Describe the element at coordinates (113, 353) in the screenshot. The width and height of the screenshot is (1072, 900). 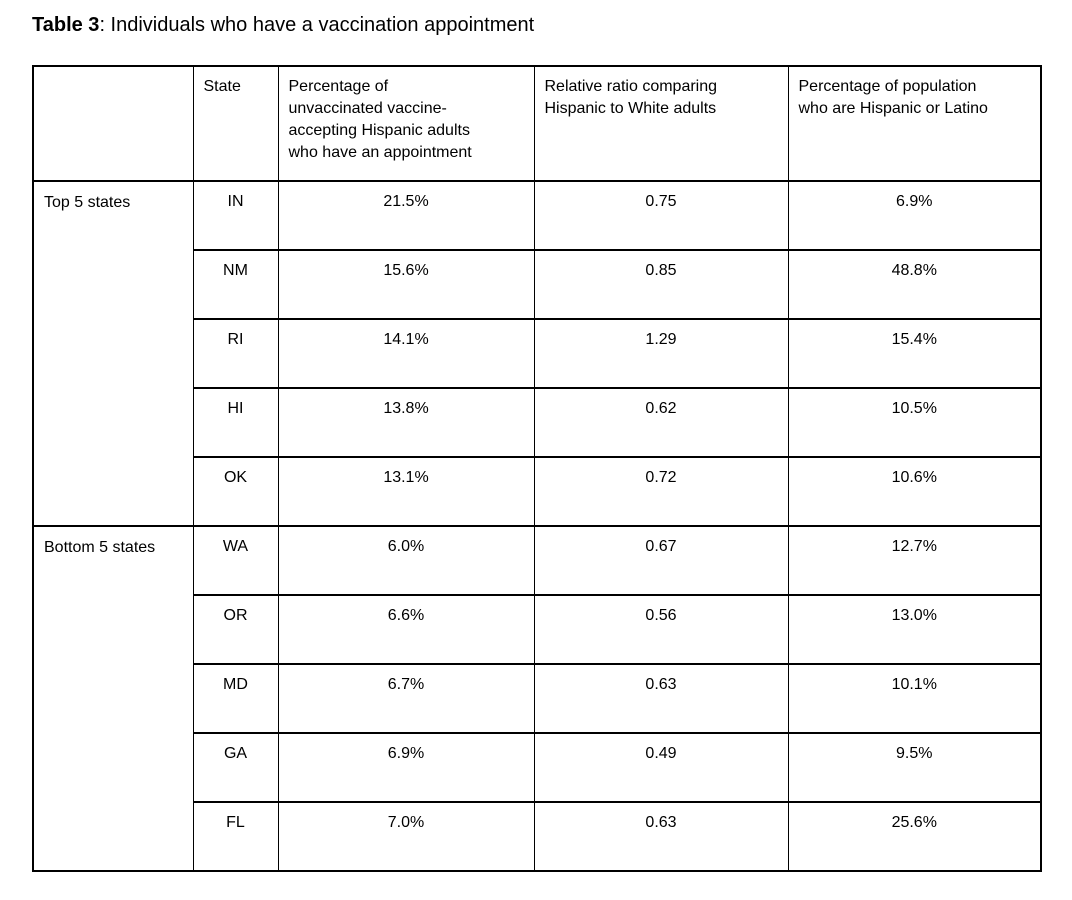
I see `group-label-top5: Top 5 states` at that location.